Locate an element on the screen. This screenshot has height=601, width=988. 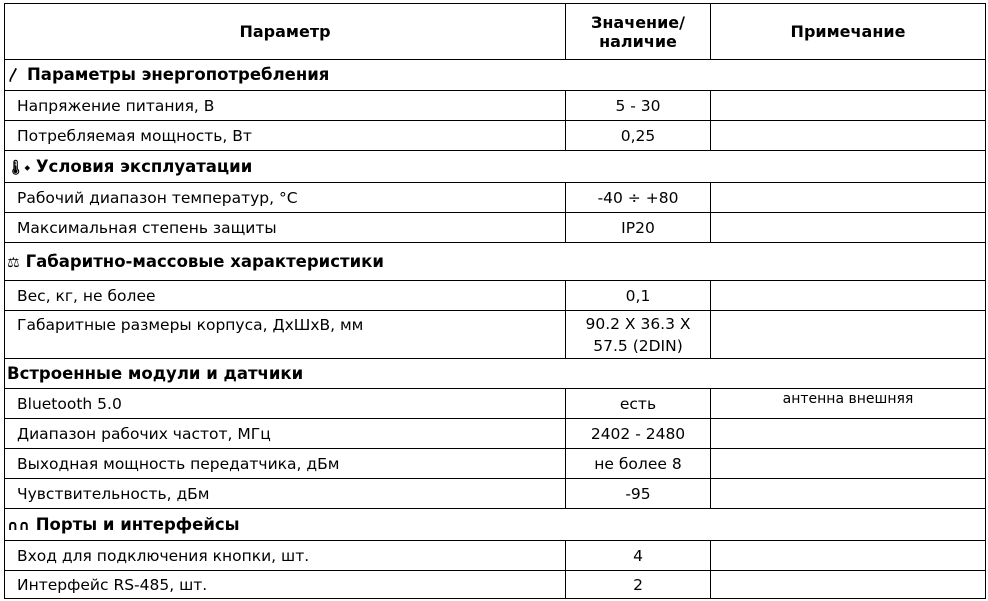
cell-param: Габаритные размеры корпуса, ДхШхВ, мм is located at coordinates (285, 334).